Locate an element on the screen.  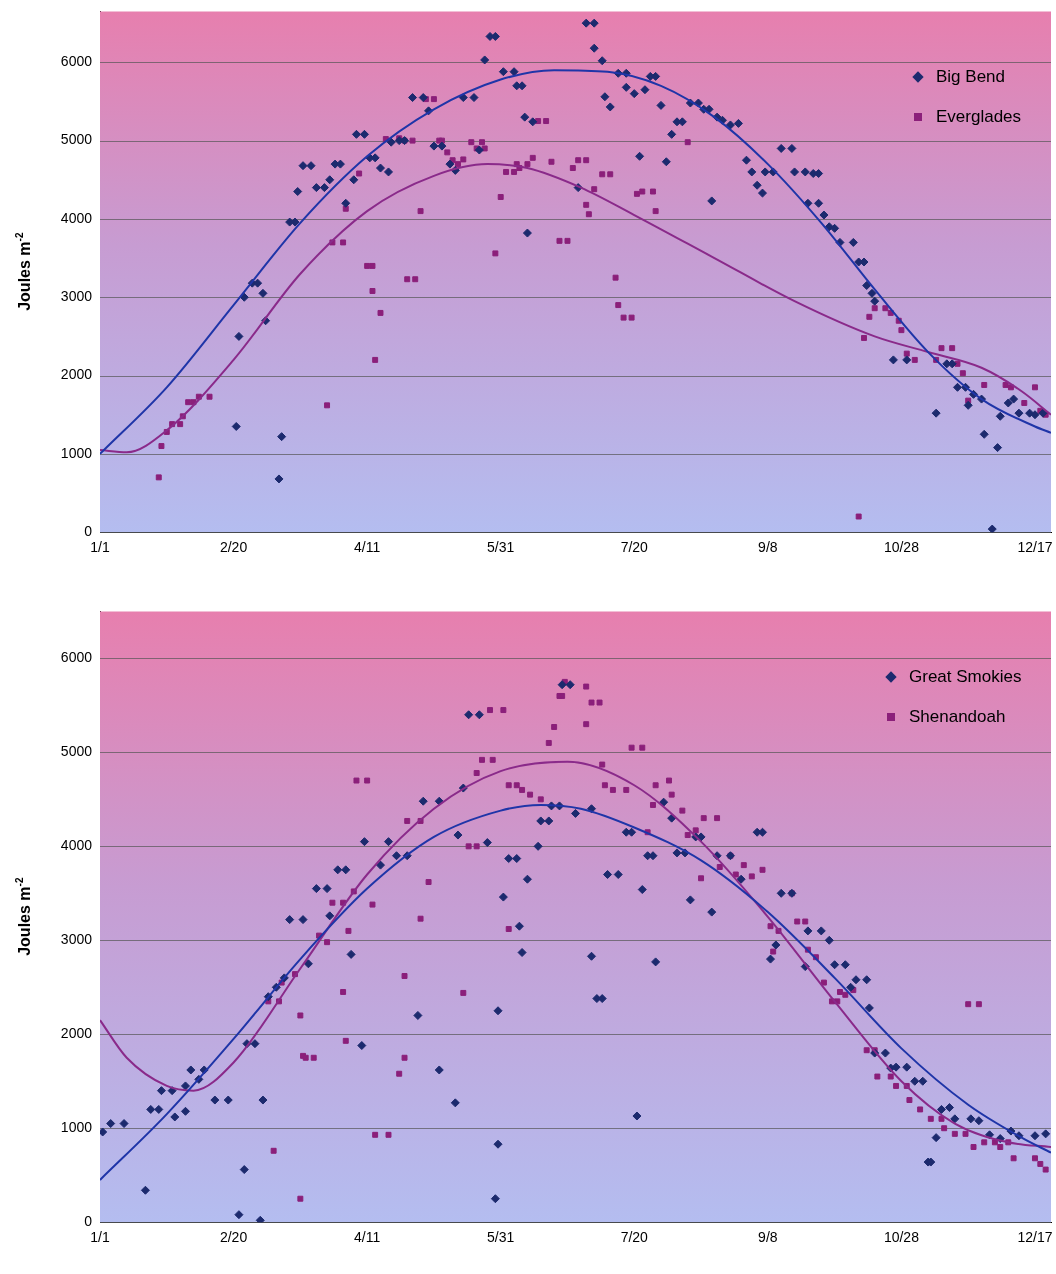
legend-label: Everglades is located at coordinates (979, 117).